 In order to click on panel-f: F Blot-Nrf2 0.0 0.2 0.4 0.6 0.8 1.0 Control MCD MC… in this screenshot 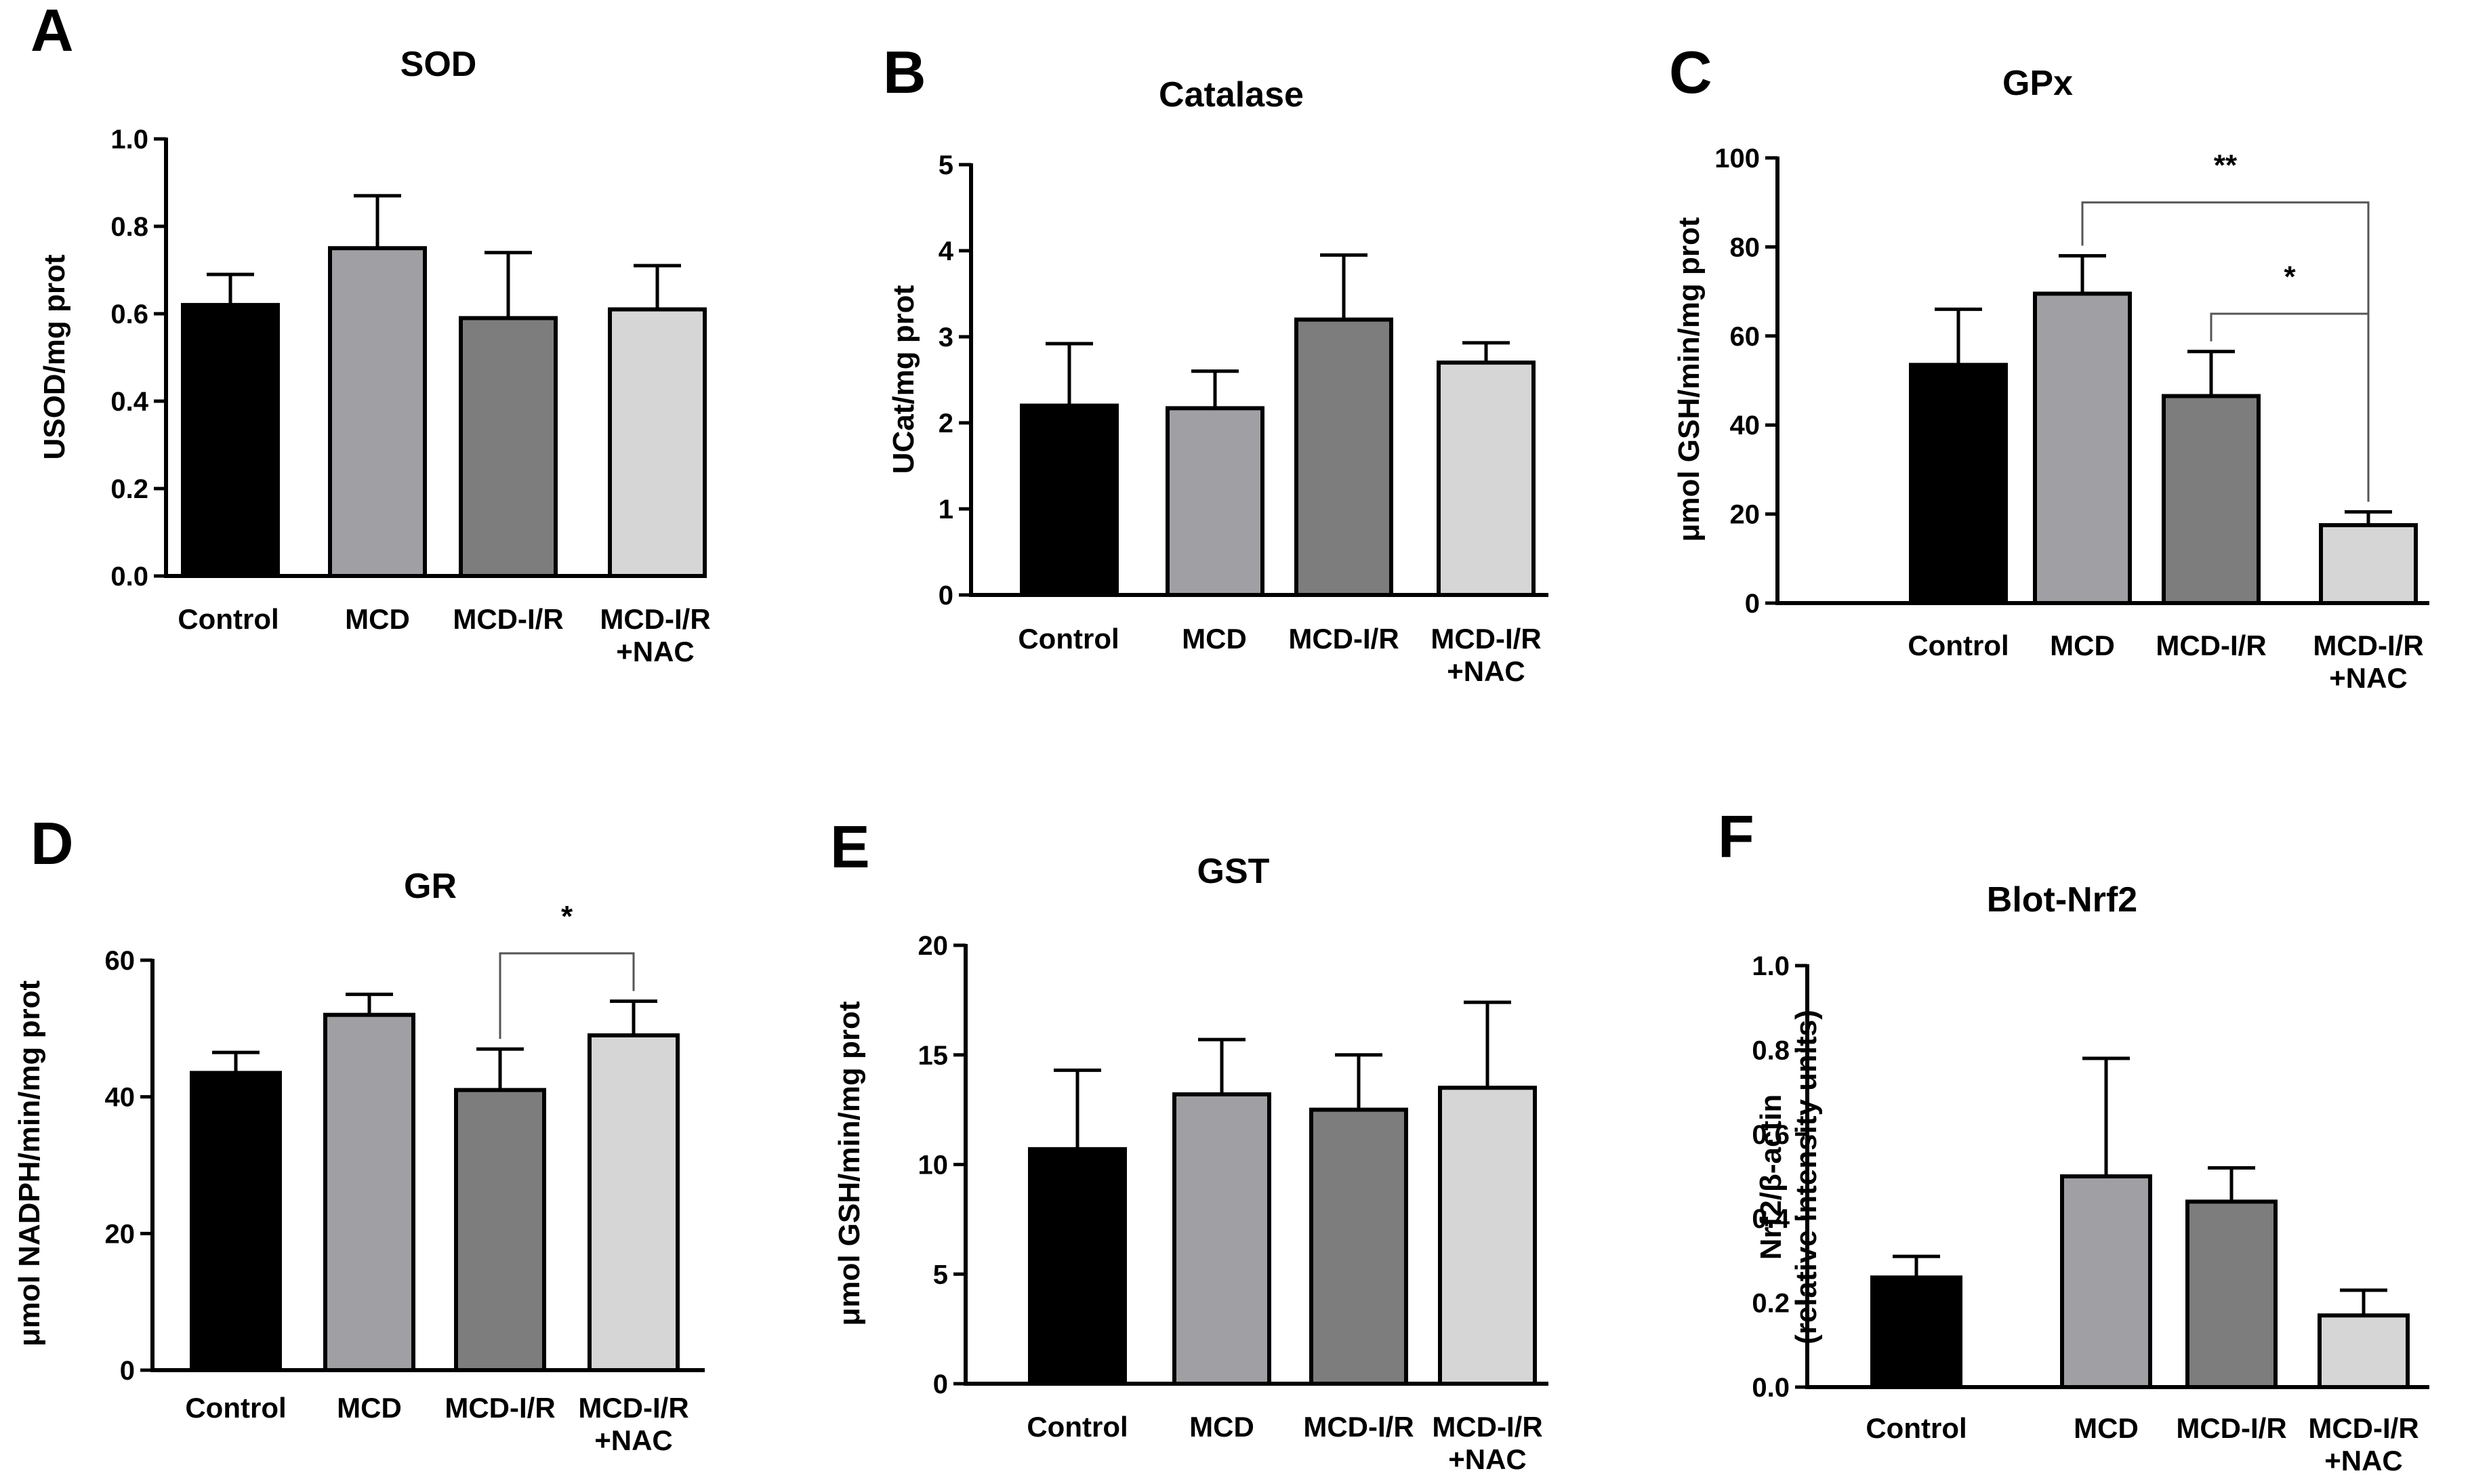, I will do `click(2073, 1140)`.